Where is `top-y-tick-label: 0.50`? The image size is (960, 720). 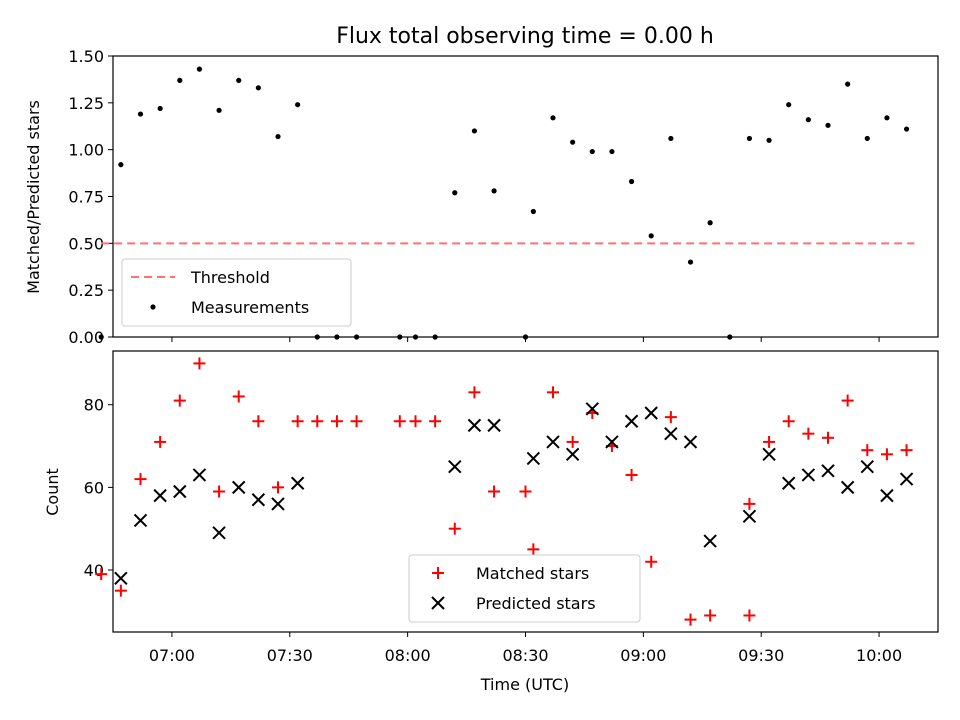
top-y-tick-label: 0.50 is located at coordinates (86, 243).